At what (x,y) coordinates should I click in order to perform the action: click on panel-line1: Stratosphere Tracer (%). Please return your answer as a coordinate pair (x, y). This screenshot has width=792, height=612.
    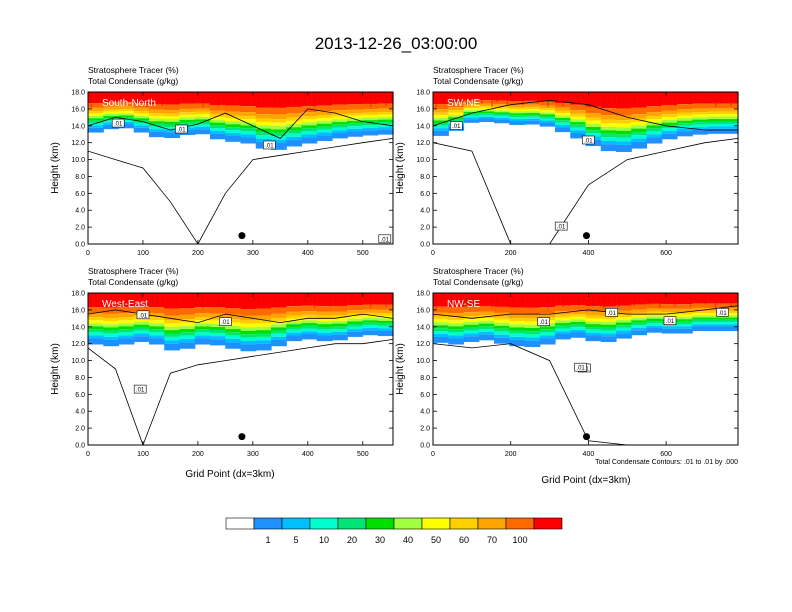
    Looking at the image, I should click on (478, 70).